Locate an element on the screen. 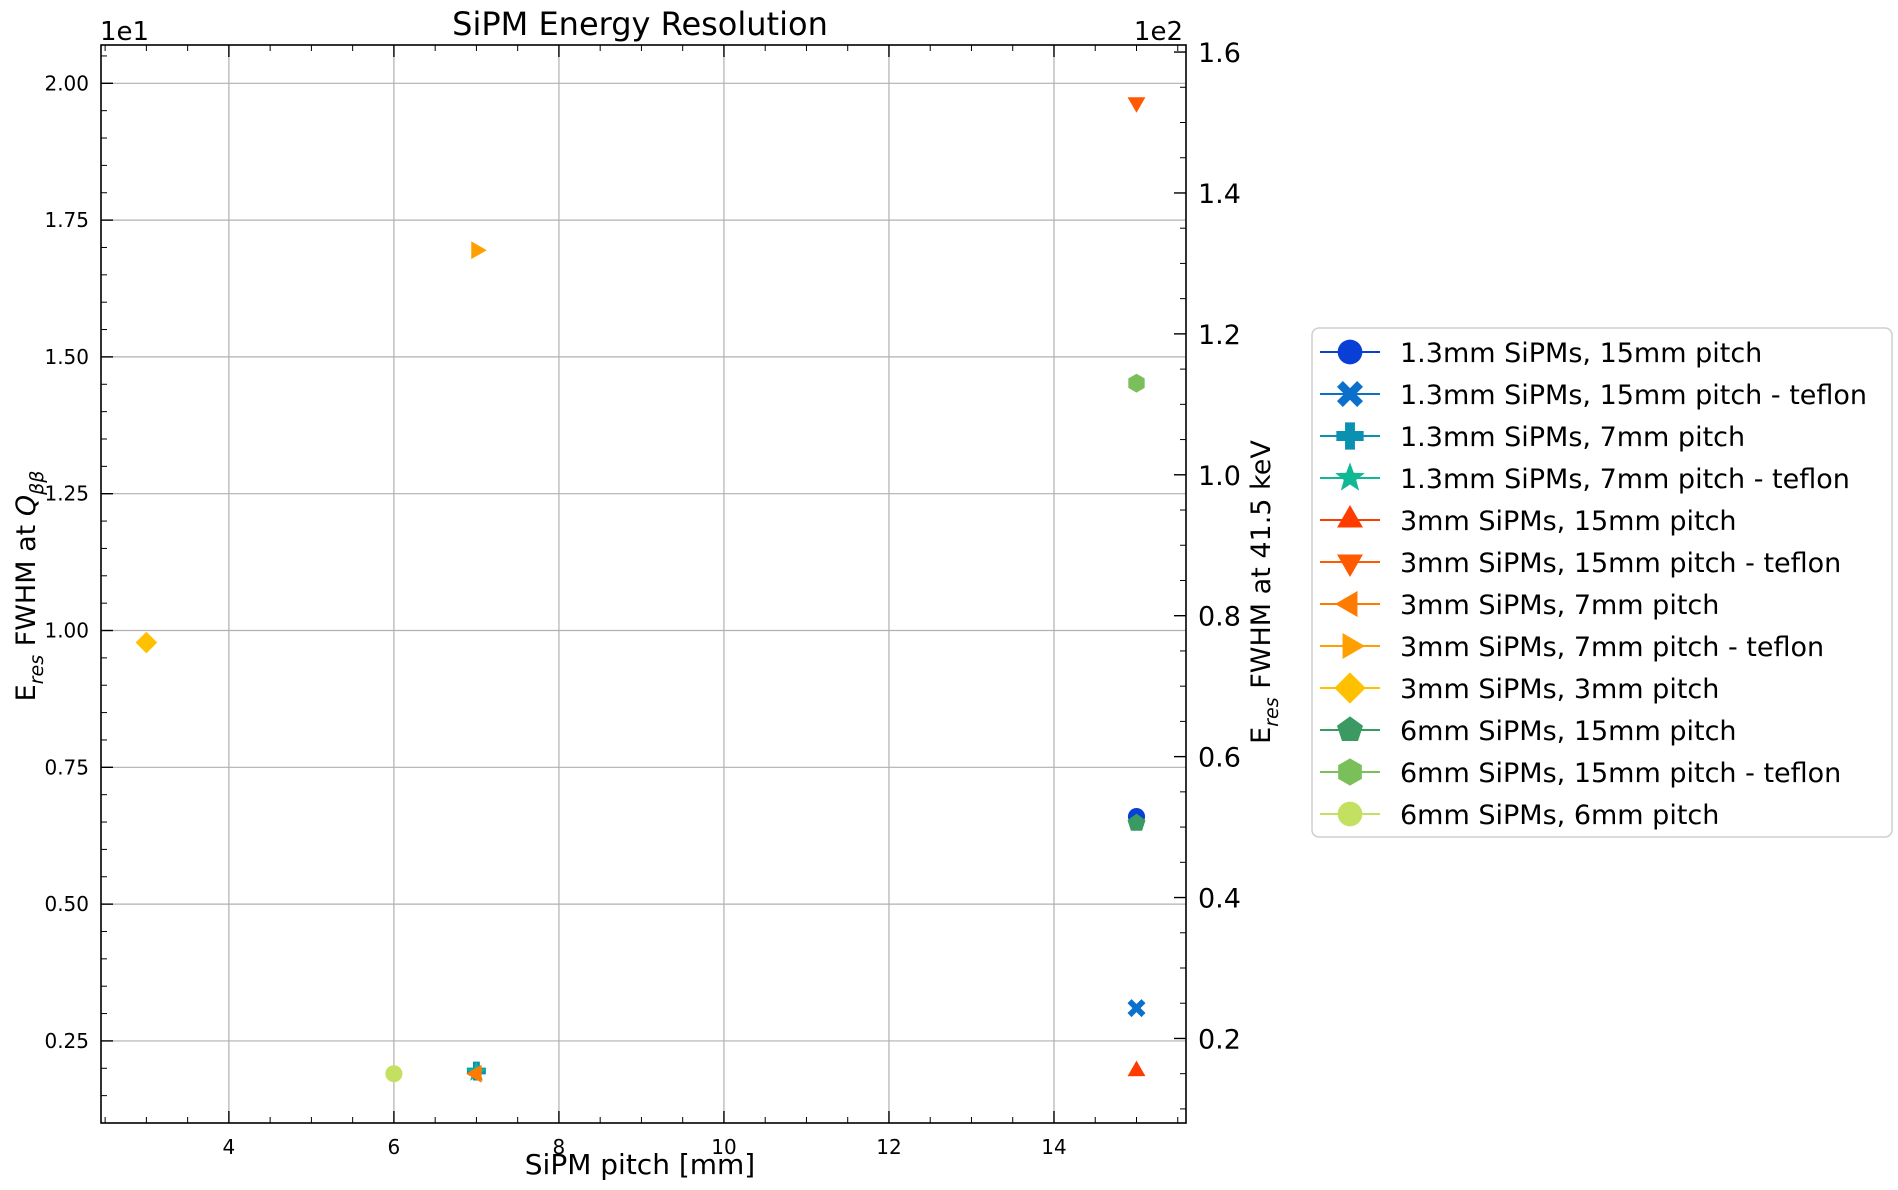 The image size is (1898, 1190). legend-label: 1.3mm SiPMs, 7mm pitch - teflon is located at coordinates (1625, 479).